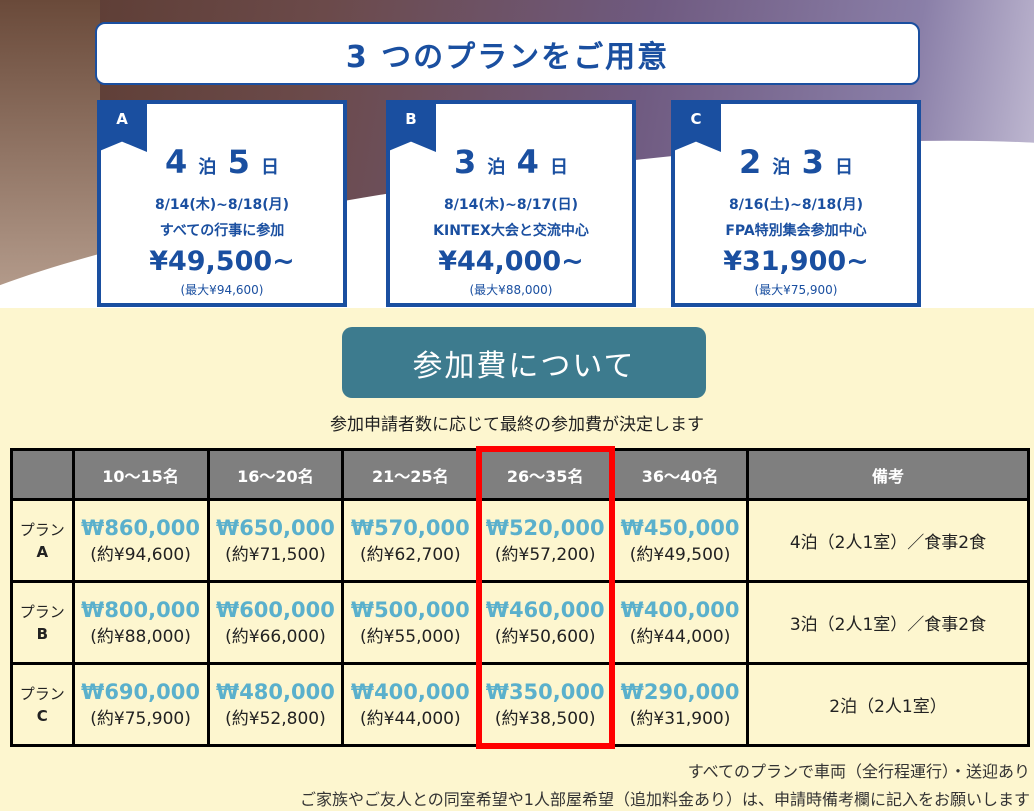 The width and height of the screenshot is (1034, 811). I want to click on column-header: 16〜20名, so click(275, 474).